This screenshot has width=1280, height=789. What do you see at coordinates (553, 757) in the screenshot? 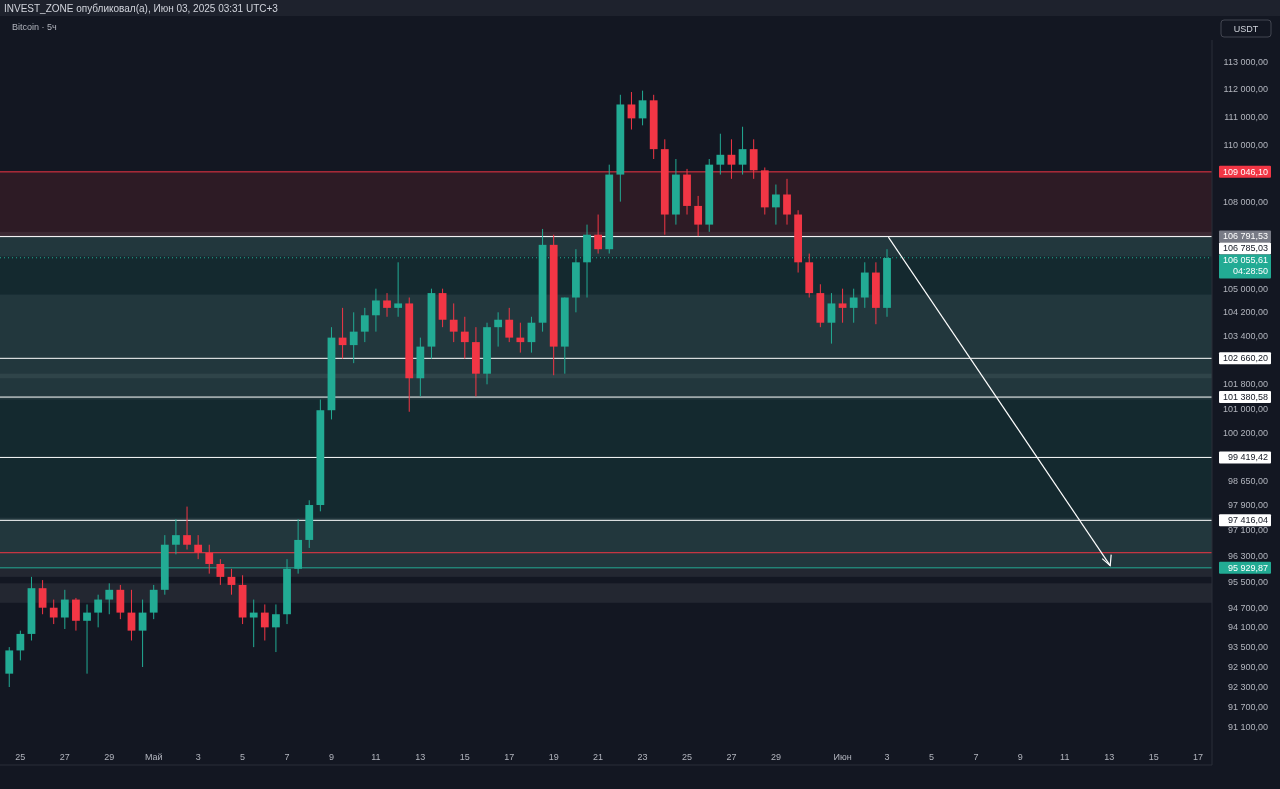
I see `x-tick-label: 19` at bounding box center [553, 757].